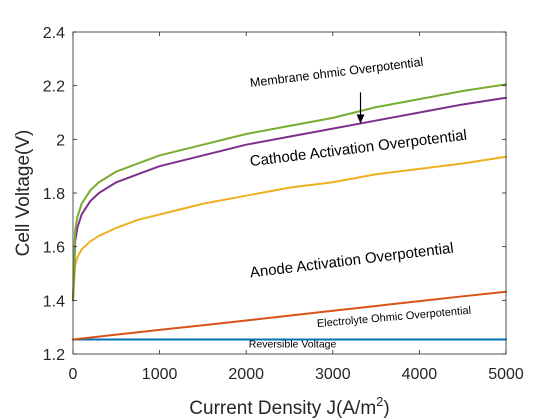  What do you see at coordinates (73, 374) in the screenshot?
I see `x-tick-label: 0` at bounding box center [73, 374].